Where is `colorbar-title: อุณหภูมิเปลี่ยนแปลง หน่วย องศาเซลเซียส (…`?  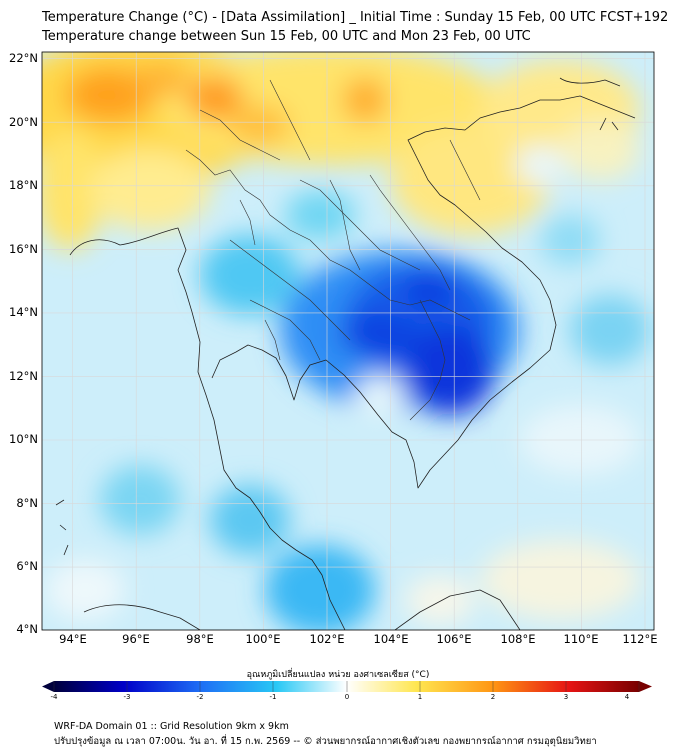 colorbar-title: อุณหภูมิเปลี่ยนแปลง หน่วย องศาเซลเซียส (… is located at coordinates (338, 675).